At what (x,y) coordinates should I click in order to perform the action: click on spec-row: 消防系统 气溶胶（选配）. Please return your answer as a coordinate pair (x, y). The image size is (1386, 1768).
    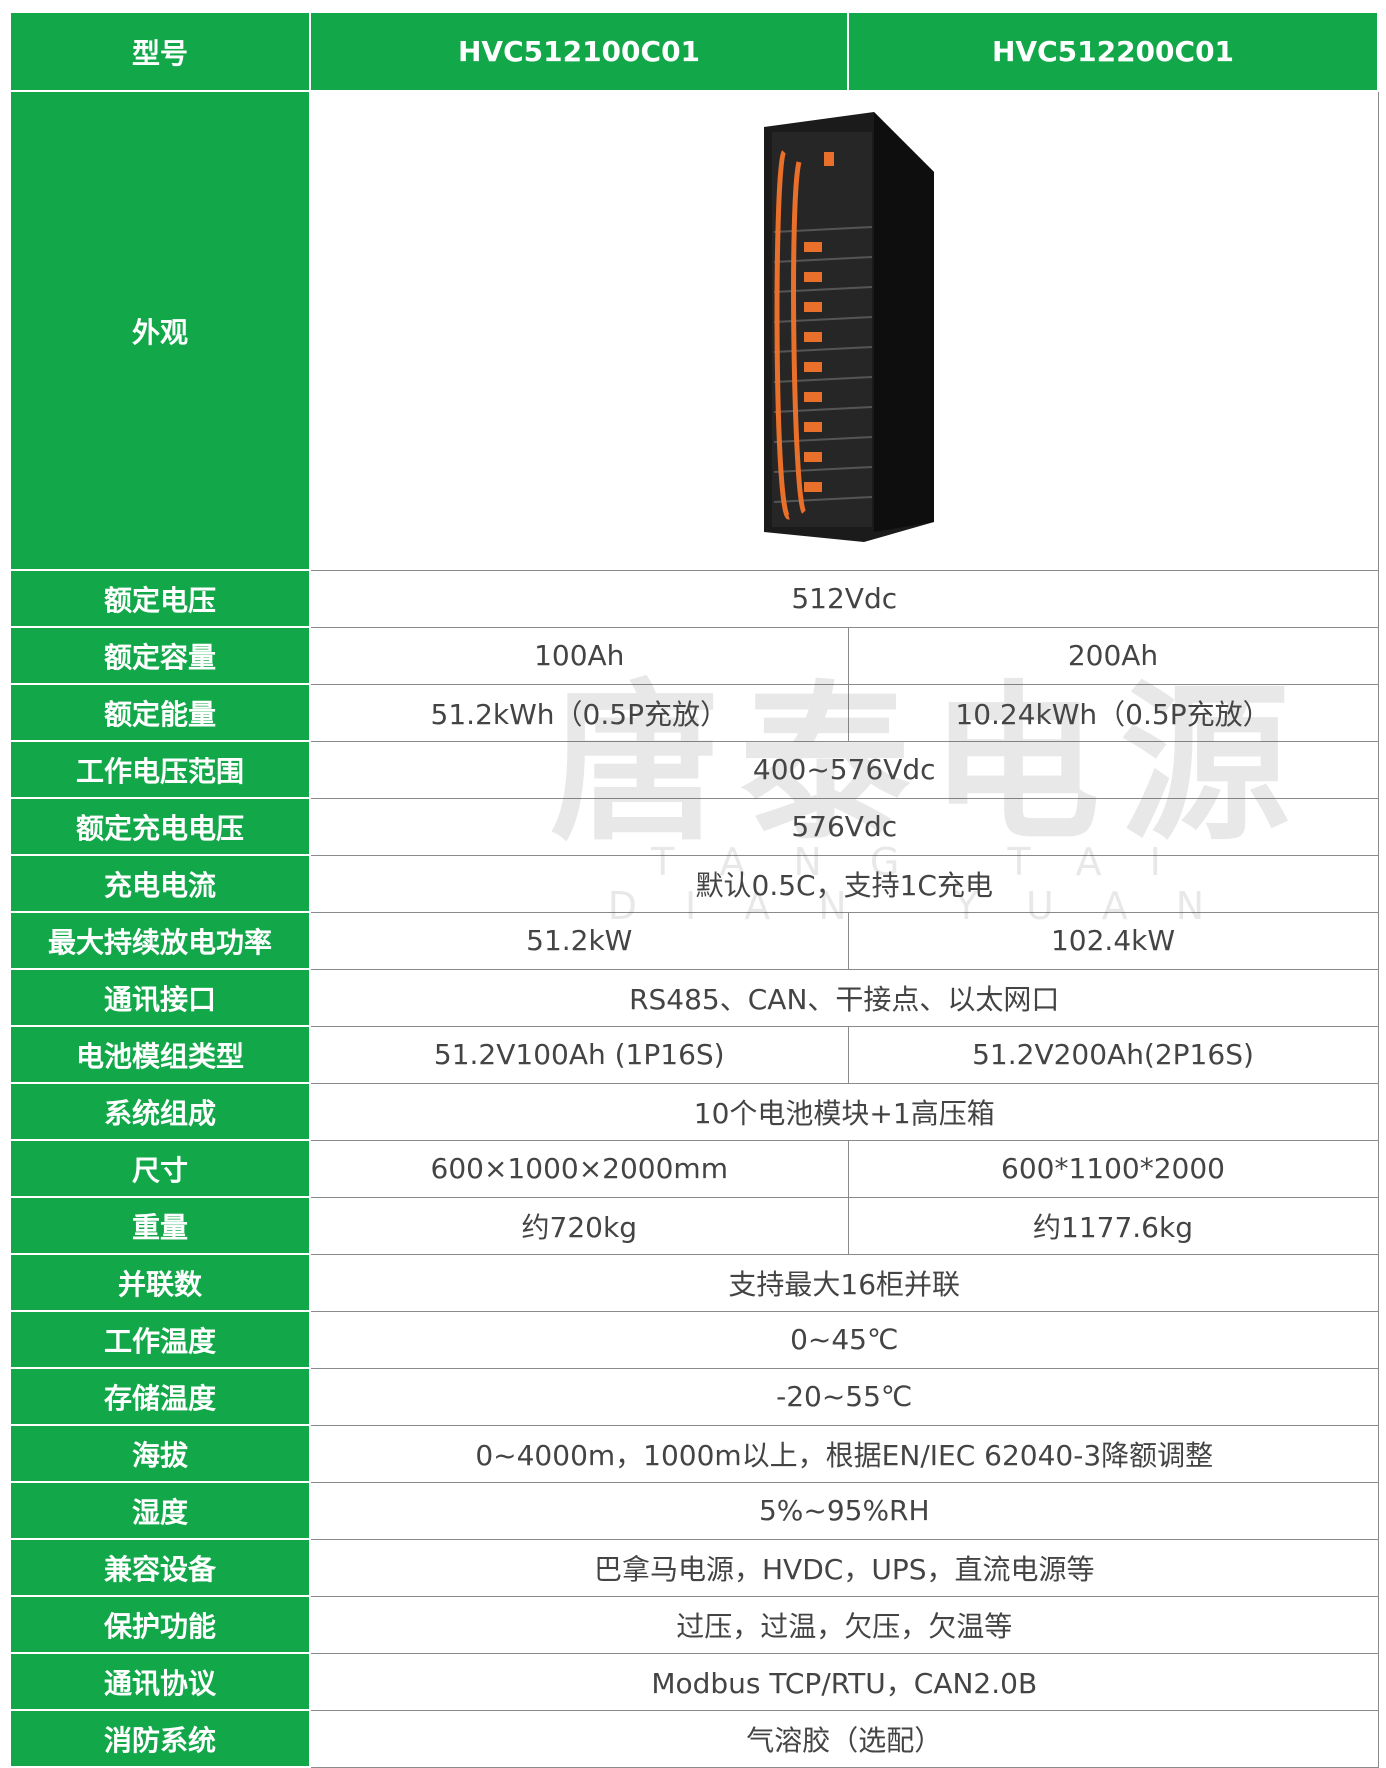
    Looking at the image, I should click on (694, 1738).